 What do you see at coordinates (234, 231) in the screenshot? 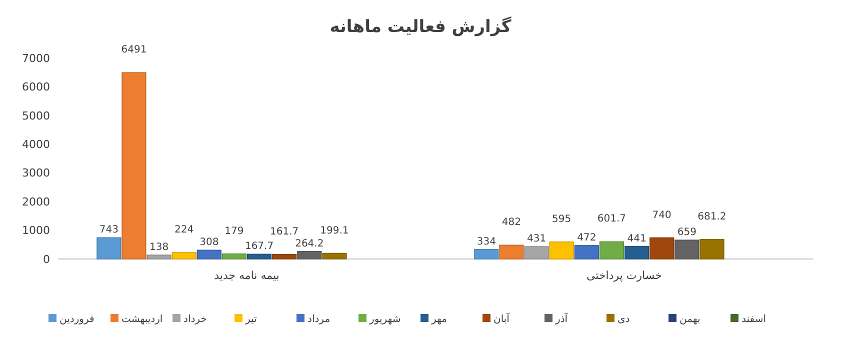
I see `data-label: 179` at bounding box center [234, 231].